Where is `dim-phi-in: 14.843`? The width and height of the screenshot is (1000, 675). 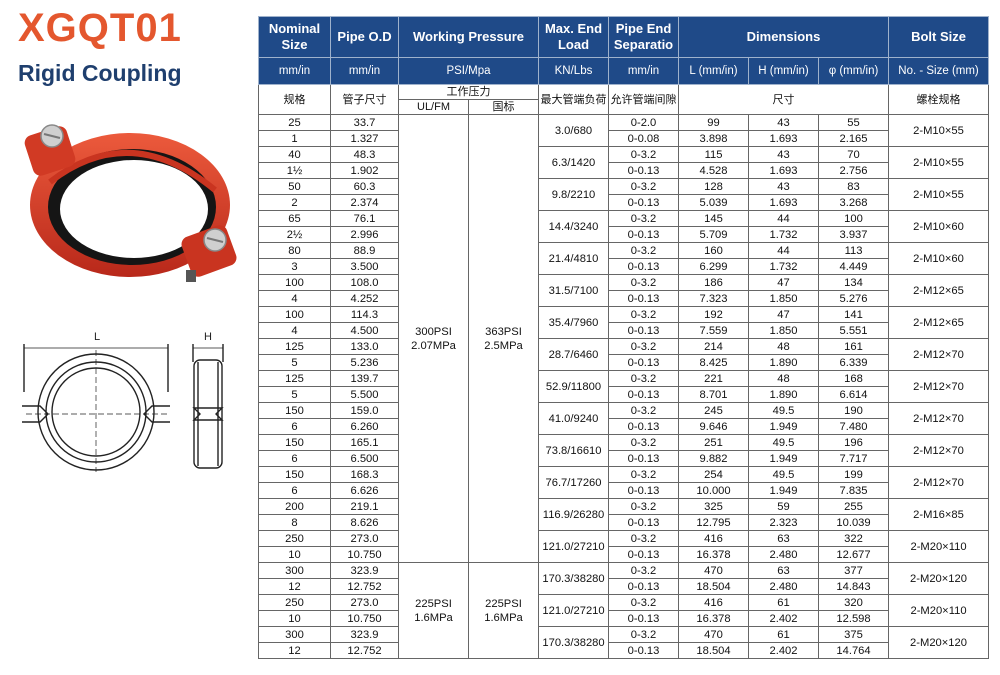 dim-phi-in: 14.843 is located at coordinates (853, 586).